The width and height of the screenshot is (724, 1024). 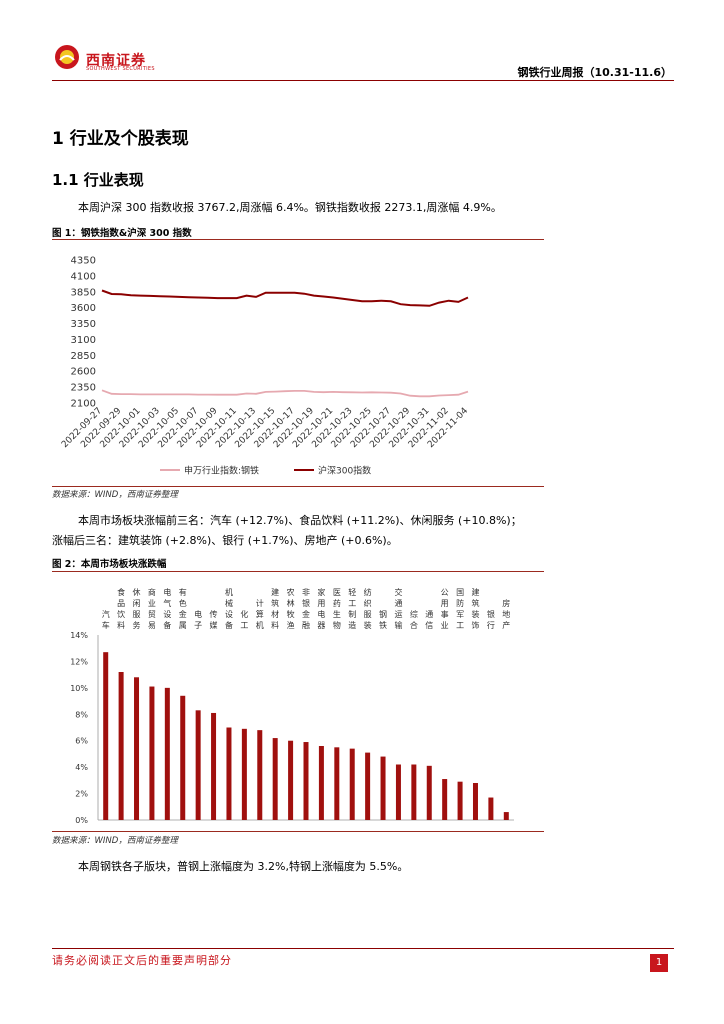 I want to click on category-label: 国防军工, so click(x=460, y=609).